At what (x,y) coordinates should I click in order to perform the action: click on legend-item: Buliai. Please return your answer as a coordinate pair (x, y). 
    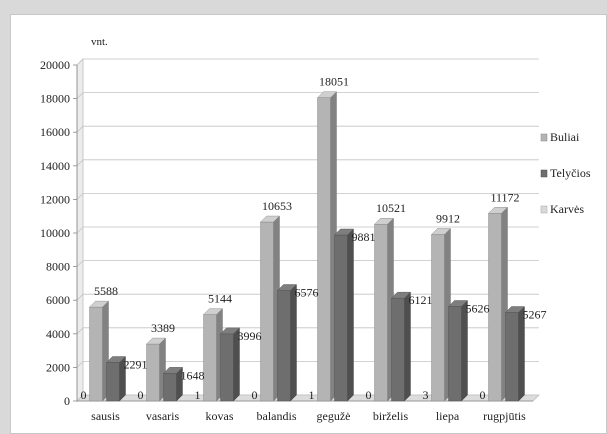
    Looking at the image, I should click on (560, 137).